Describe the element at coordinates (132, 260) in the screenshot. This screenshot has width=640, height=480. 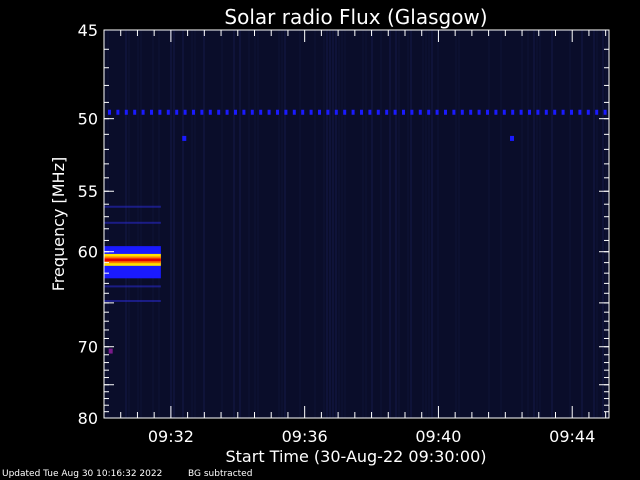
I see `burst-band-core` at that location.